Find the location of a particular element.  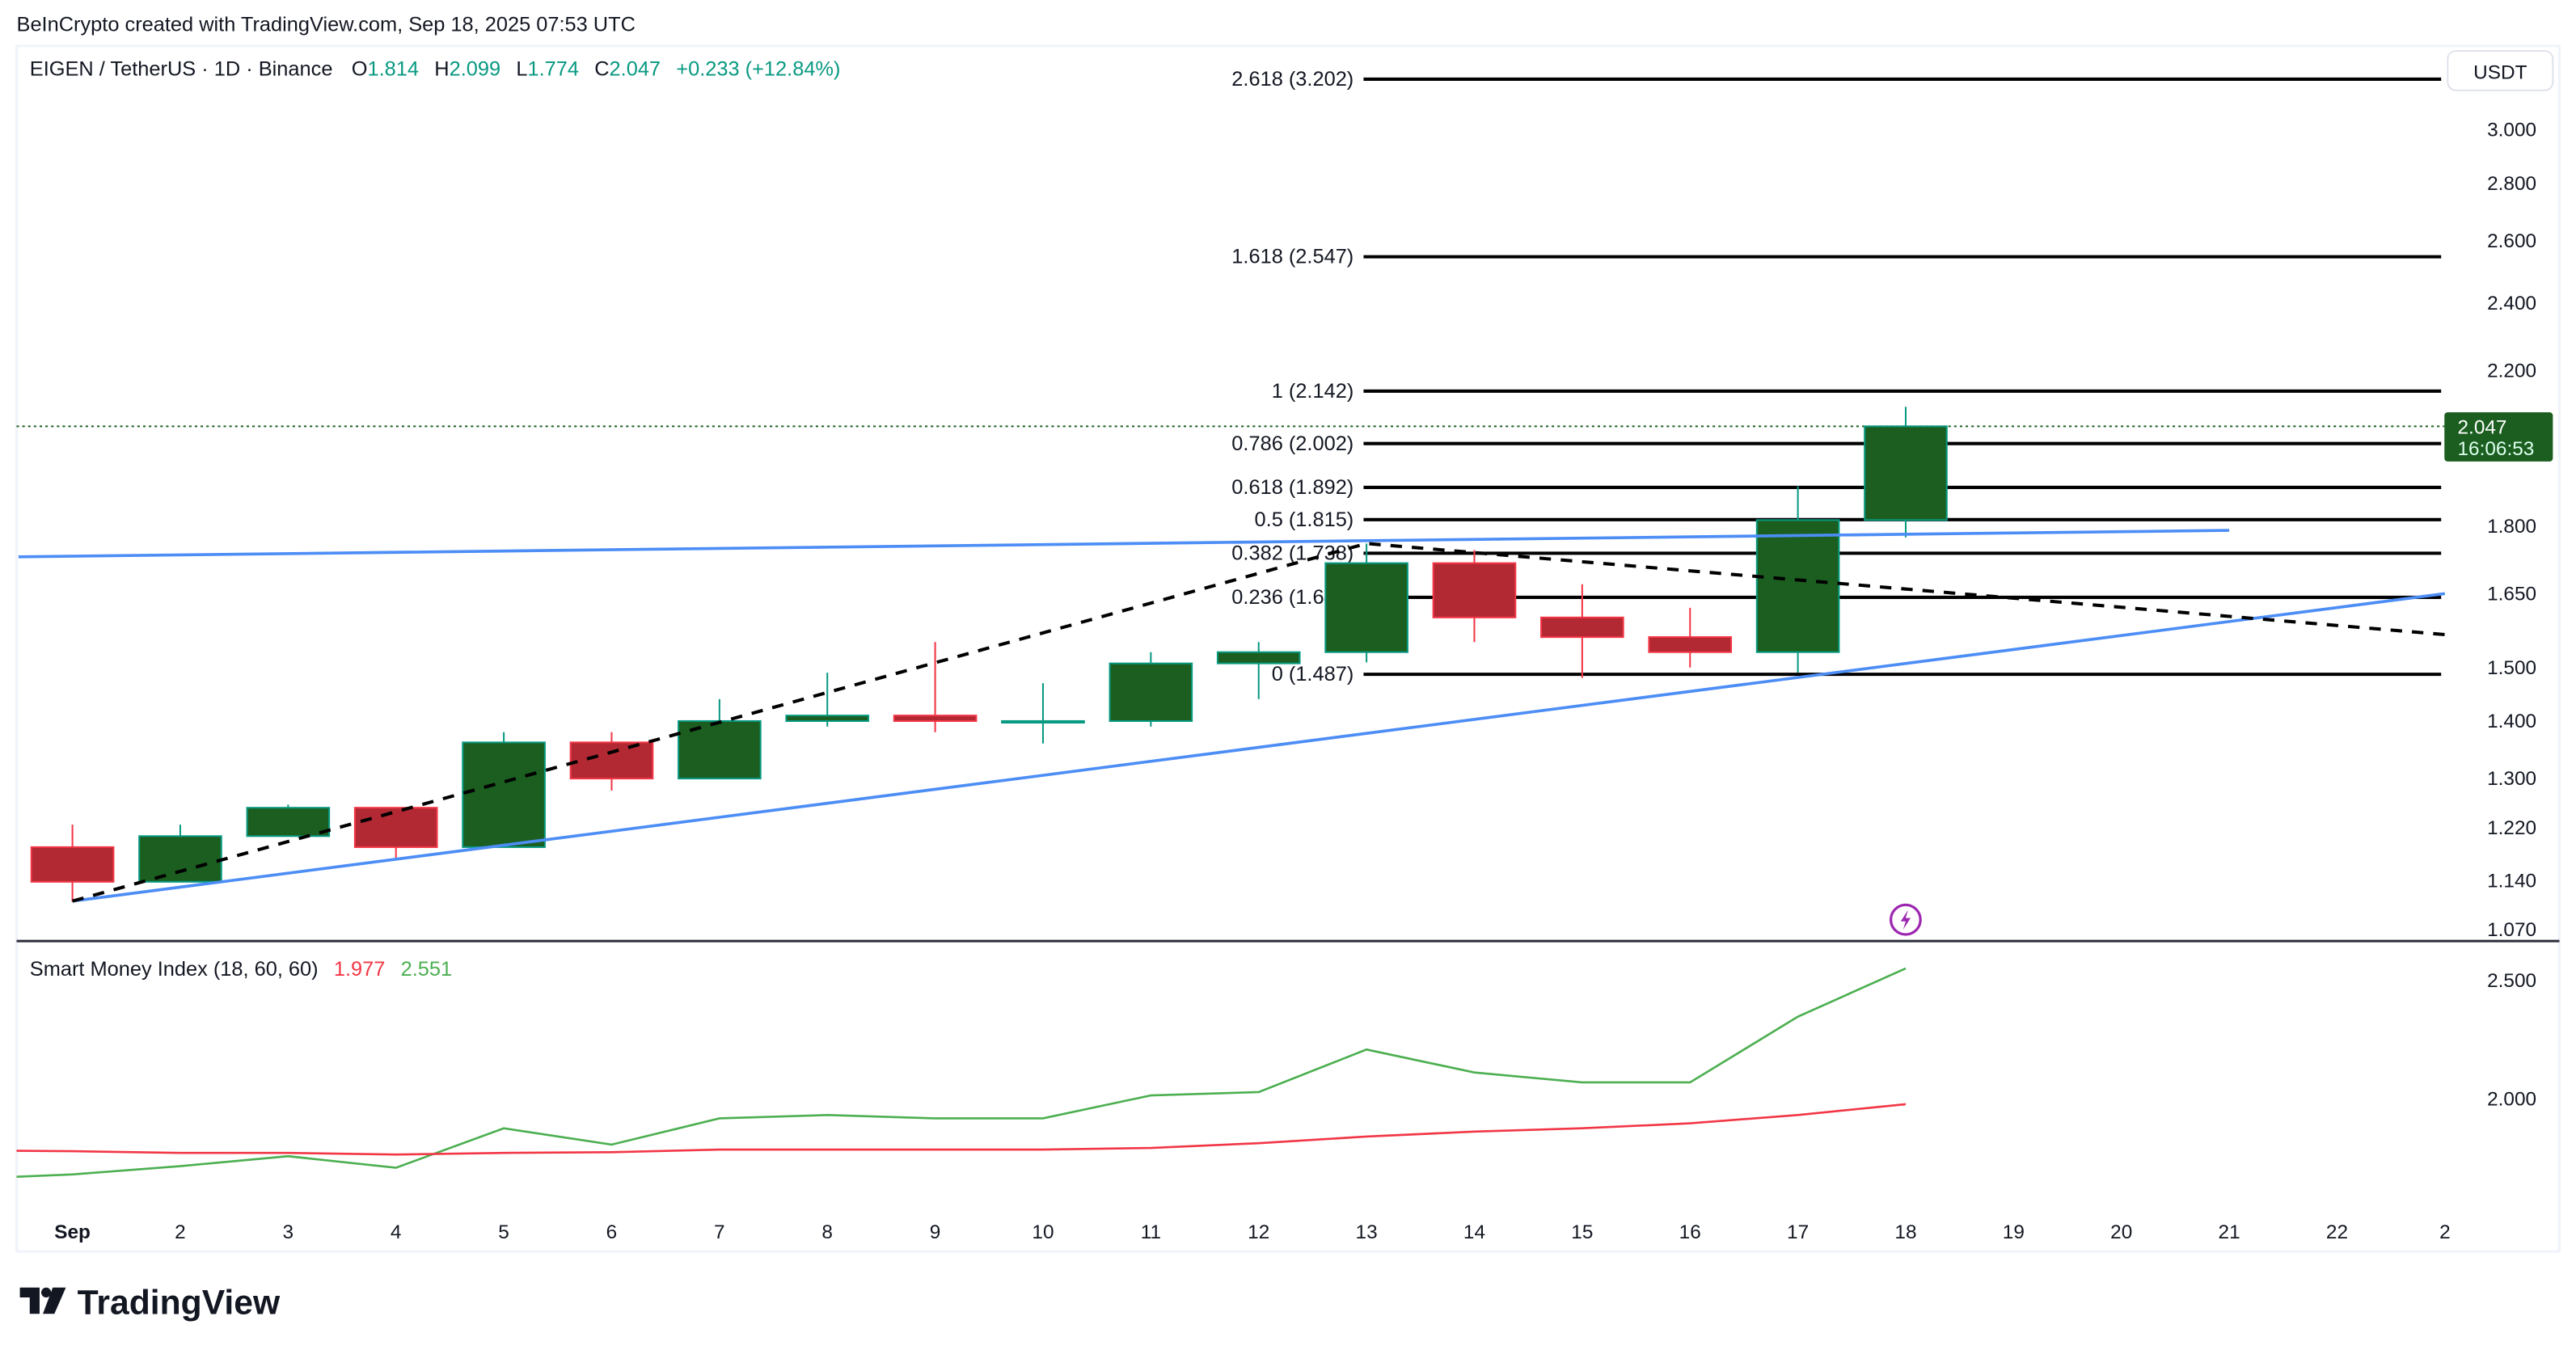

date-tick-label: 3 is located at coordinates (288, 1232).